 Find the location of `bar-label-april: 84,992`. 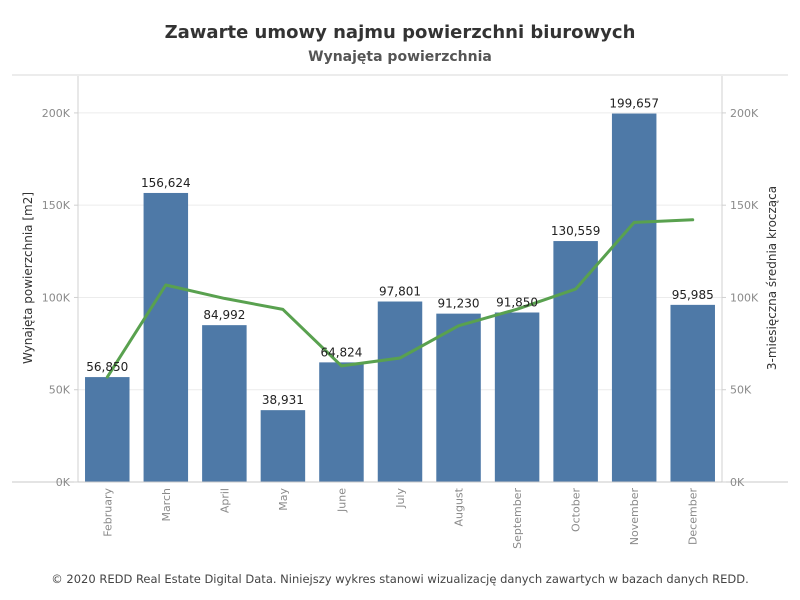

bar-label-april: 84,992 is located at coordinates (224, 315).